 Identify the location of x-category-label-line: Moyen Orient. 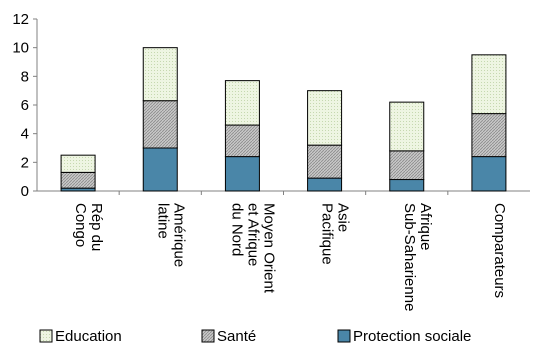
(268, 248).